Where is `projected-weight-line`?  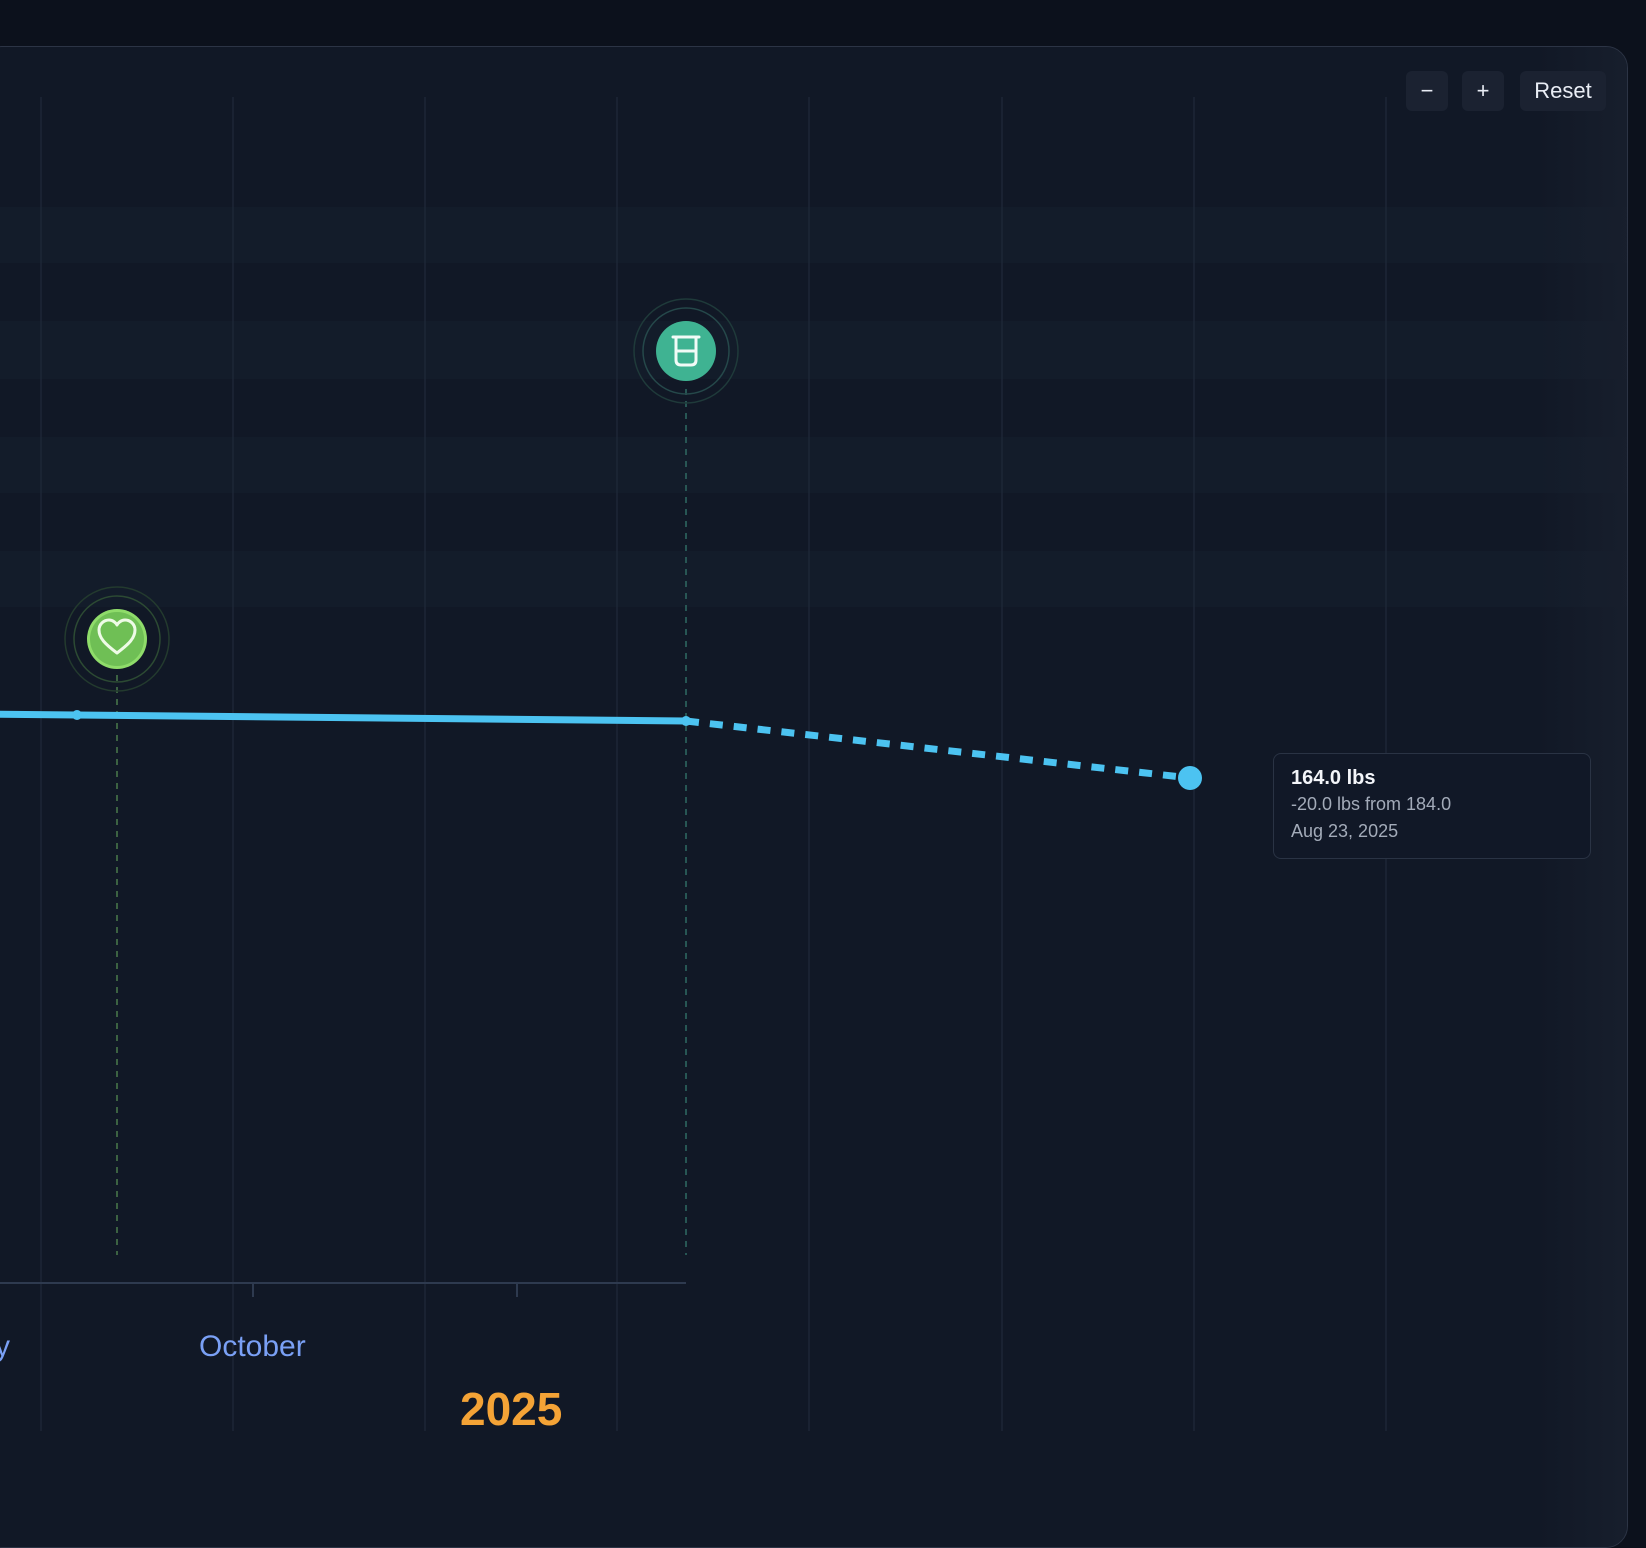
projected-weight-line is located at coordinates (938, 749).